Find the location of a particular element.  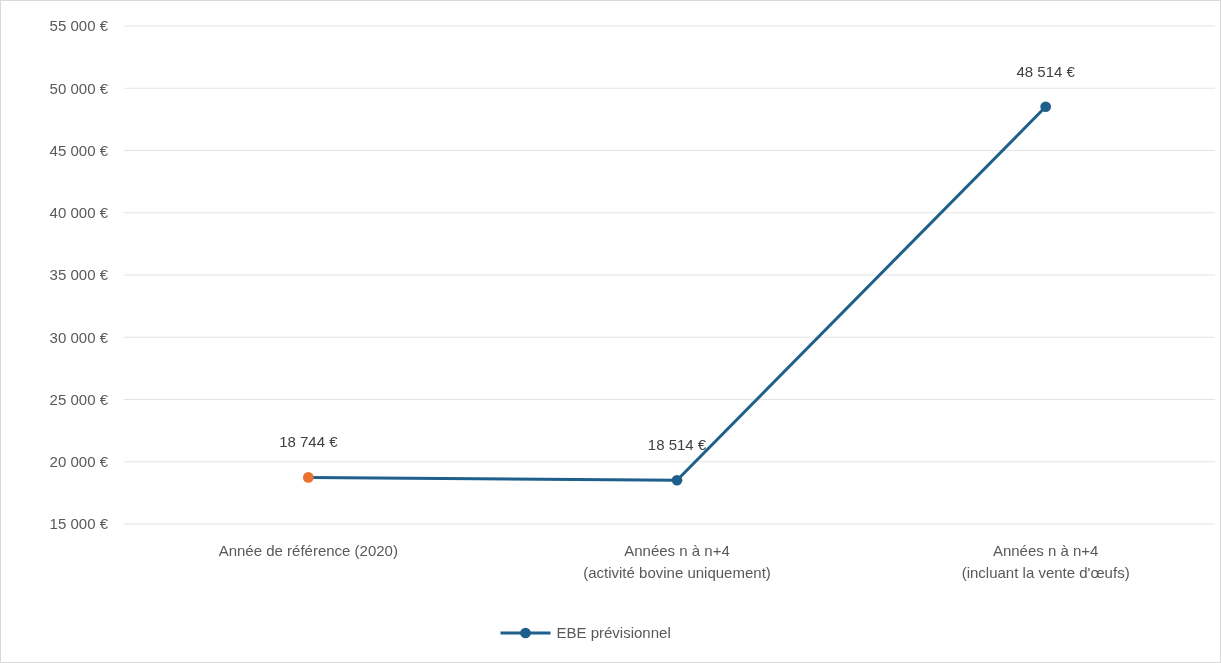

x-tick-label: Années n à n+4 (incluant la vente d'œufs) is located at coordinates (1045, 561).